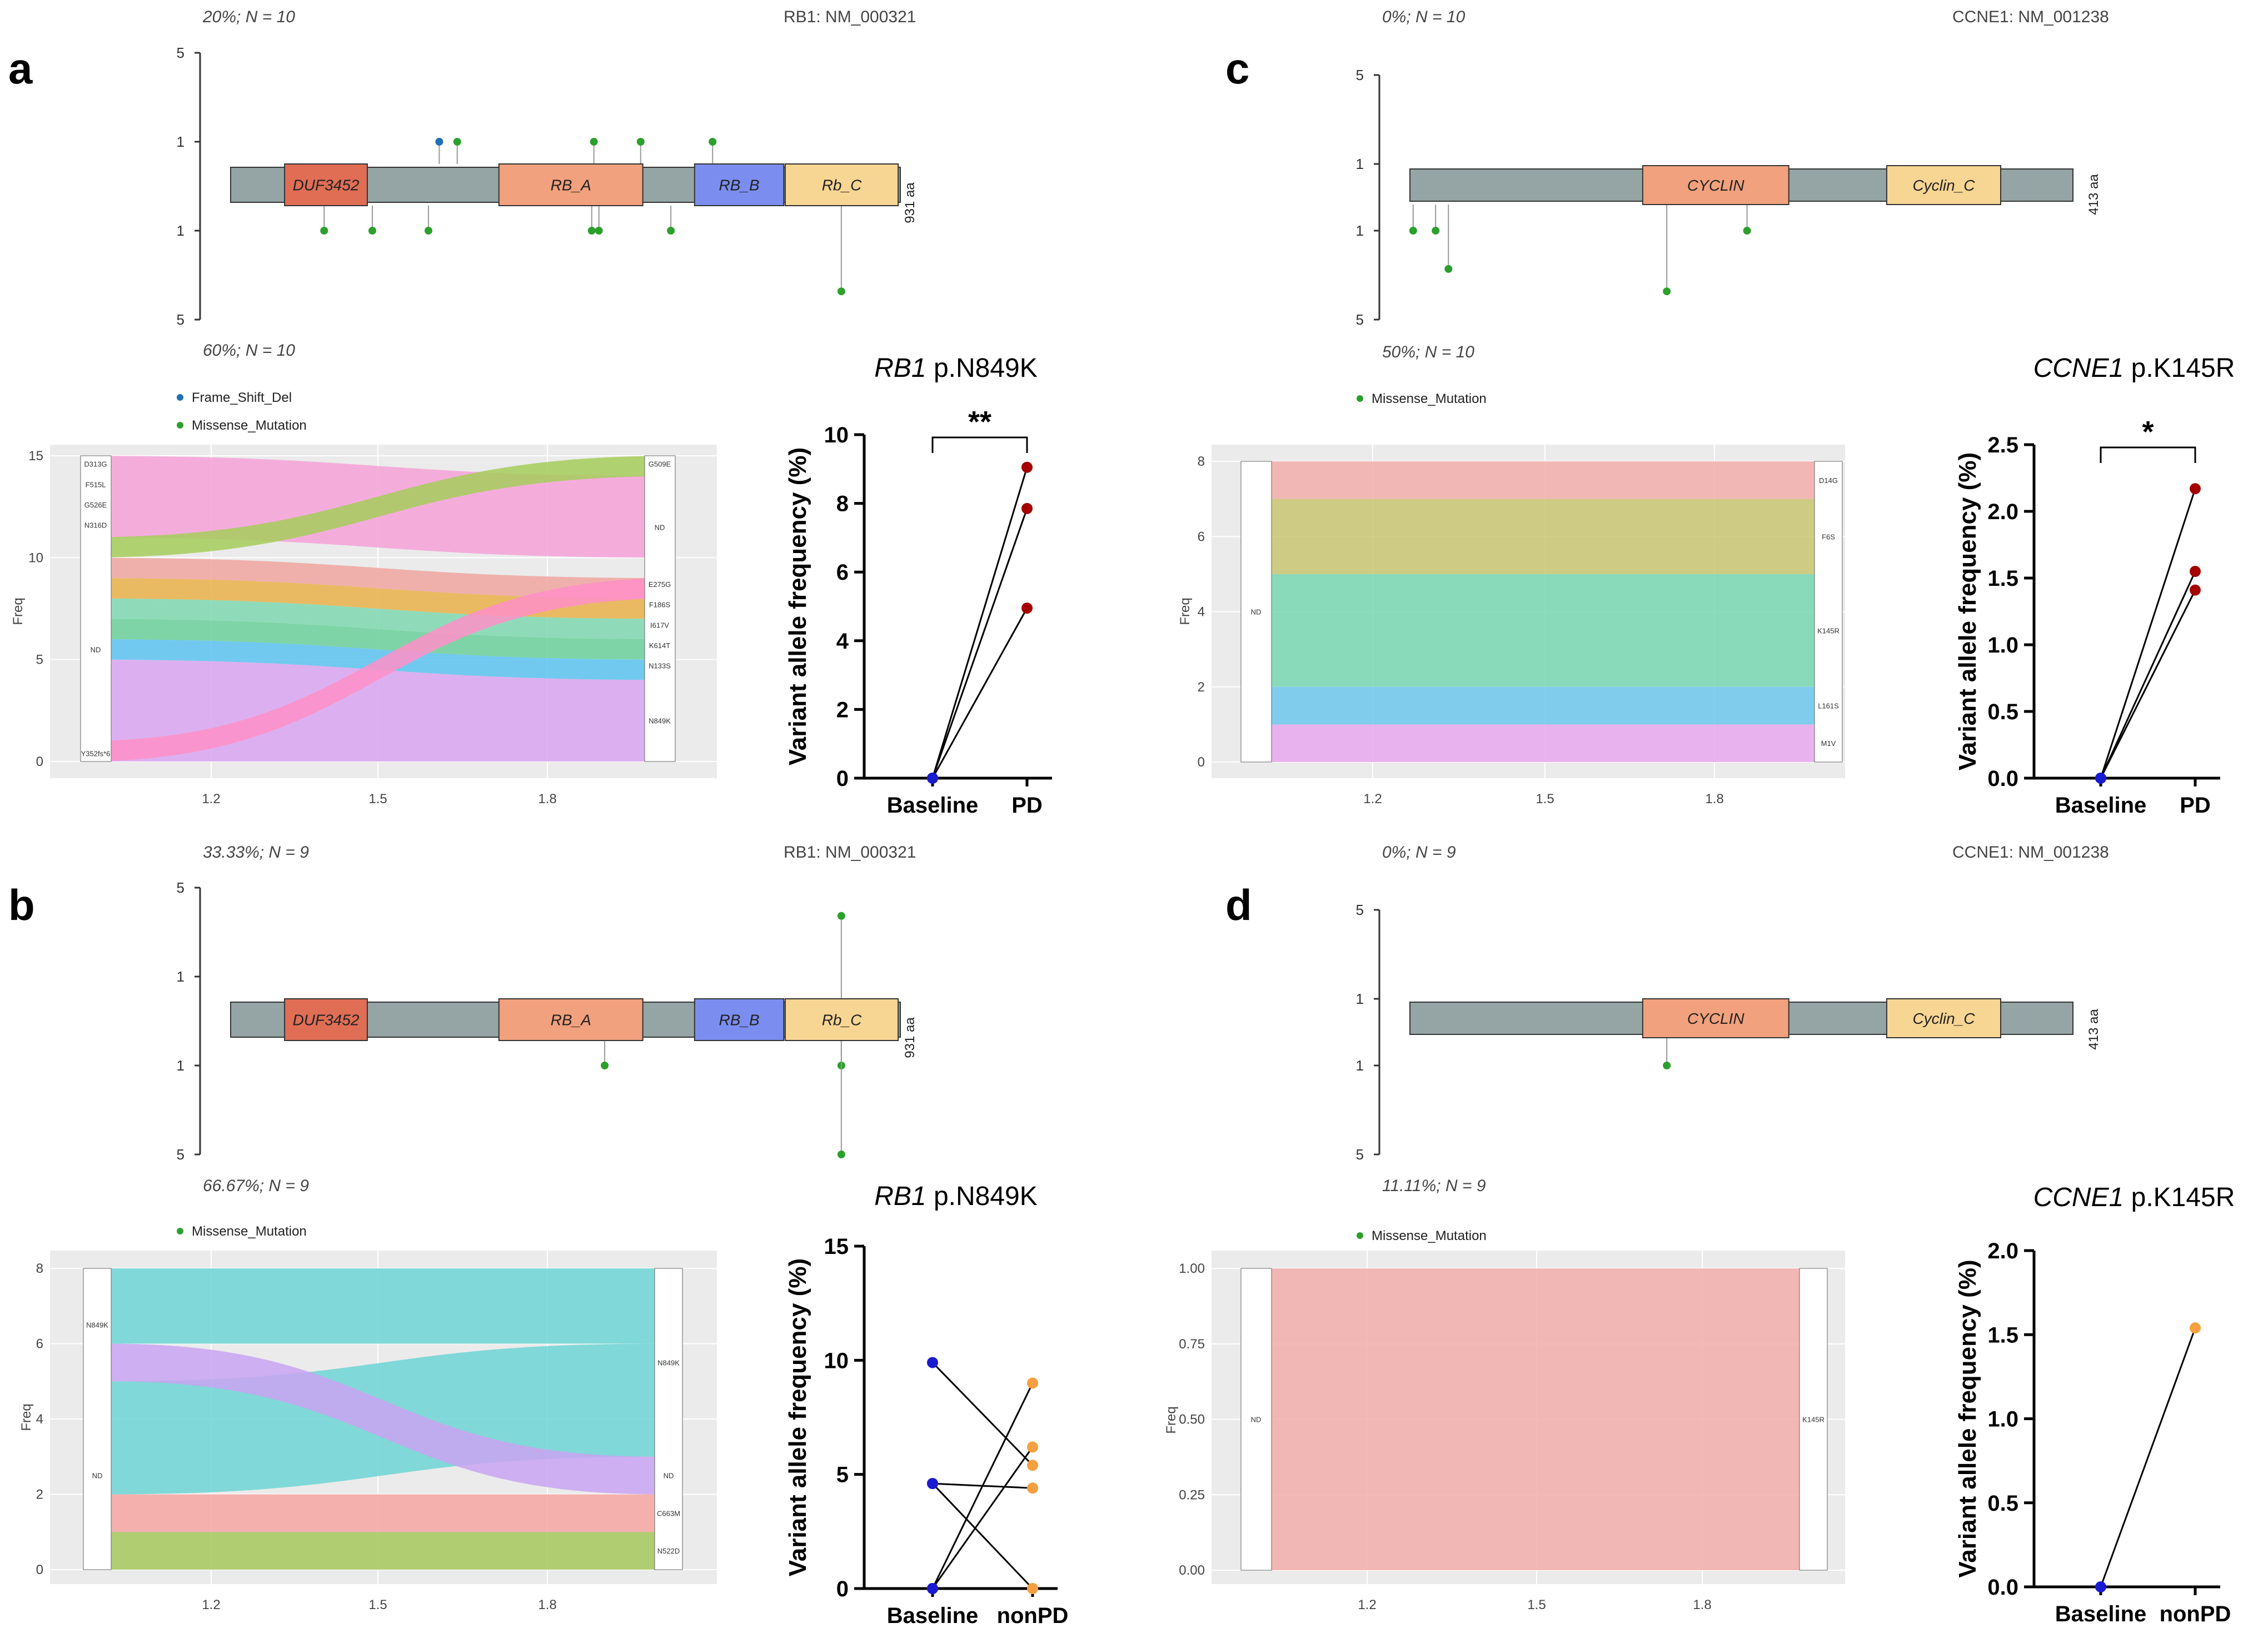 Image resolution: width=2268 pixels, height=1633 pixels. Describe the element at coordinates (2101, 1614) in the screenshot. I see `vaf-xtick: Baseline` at that location.